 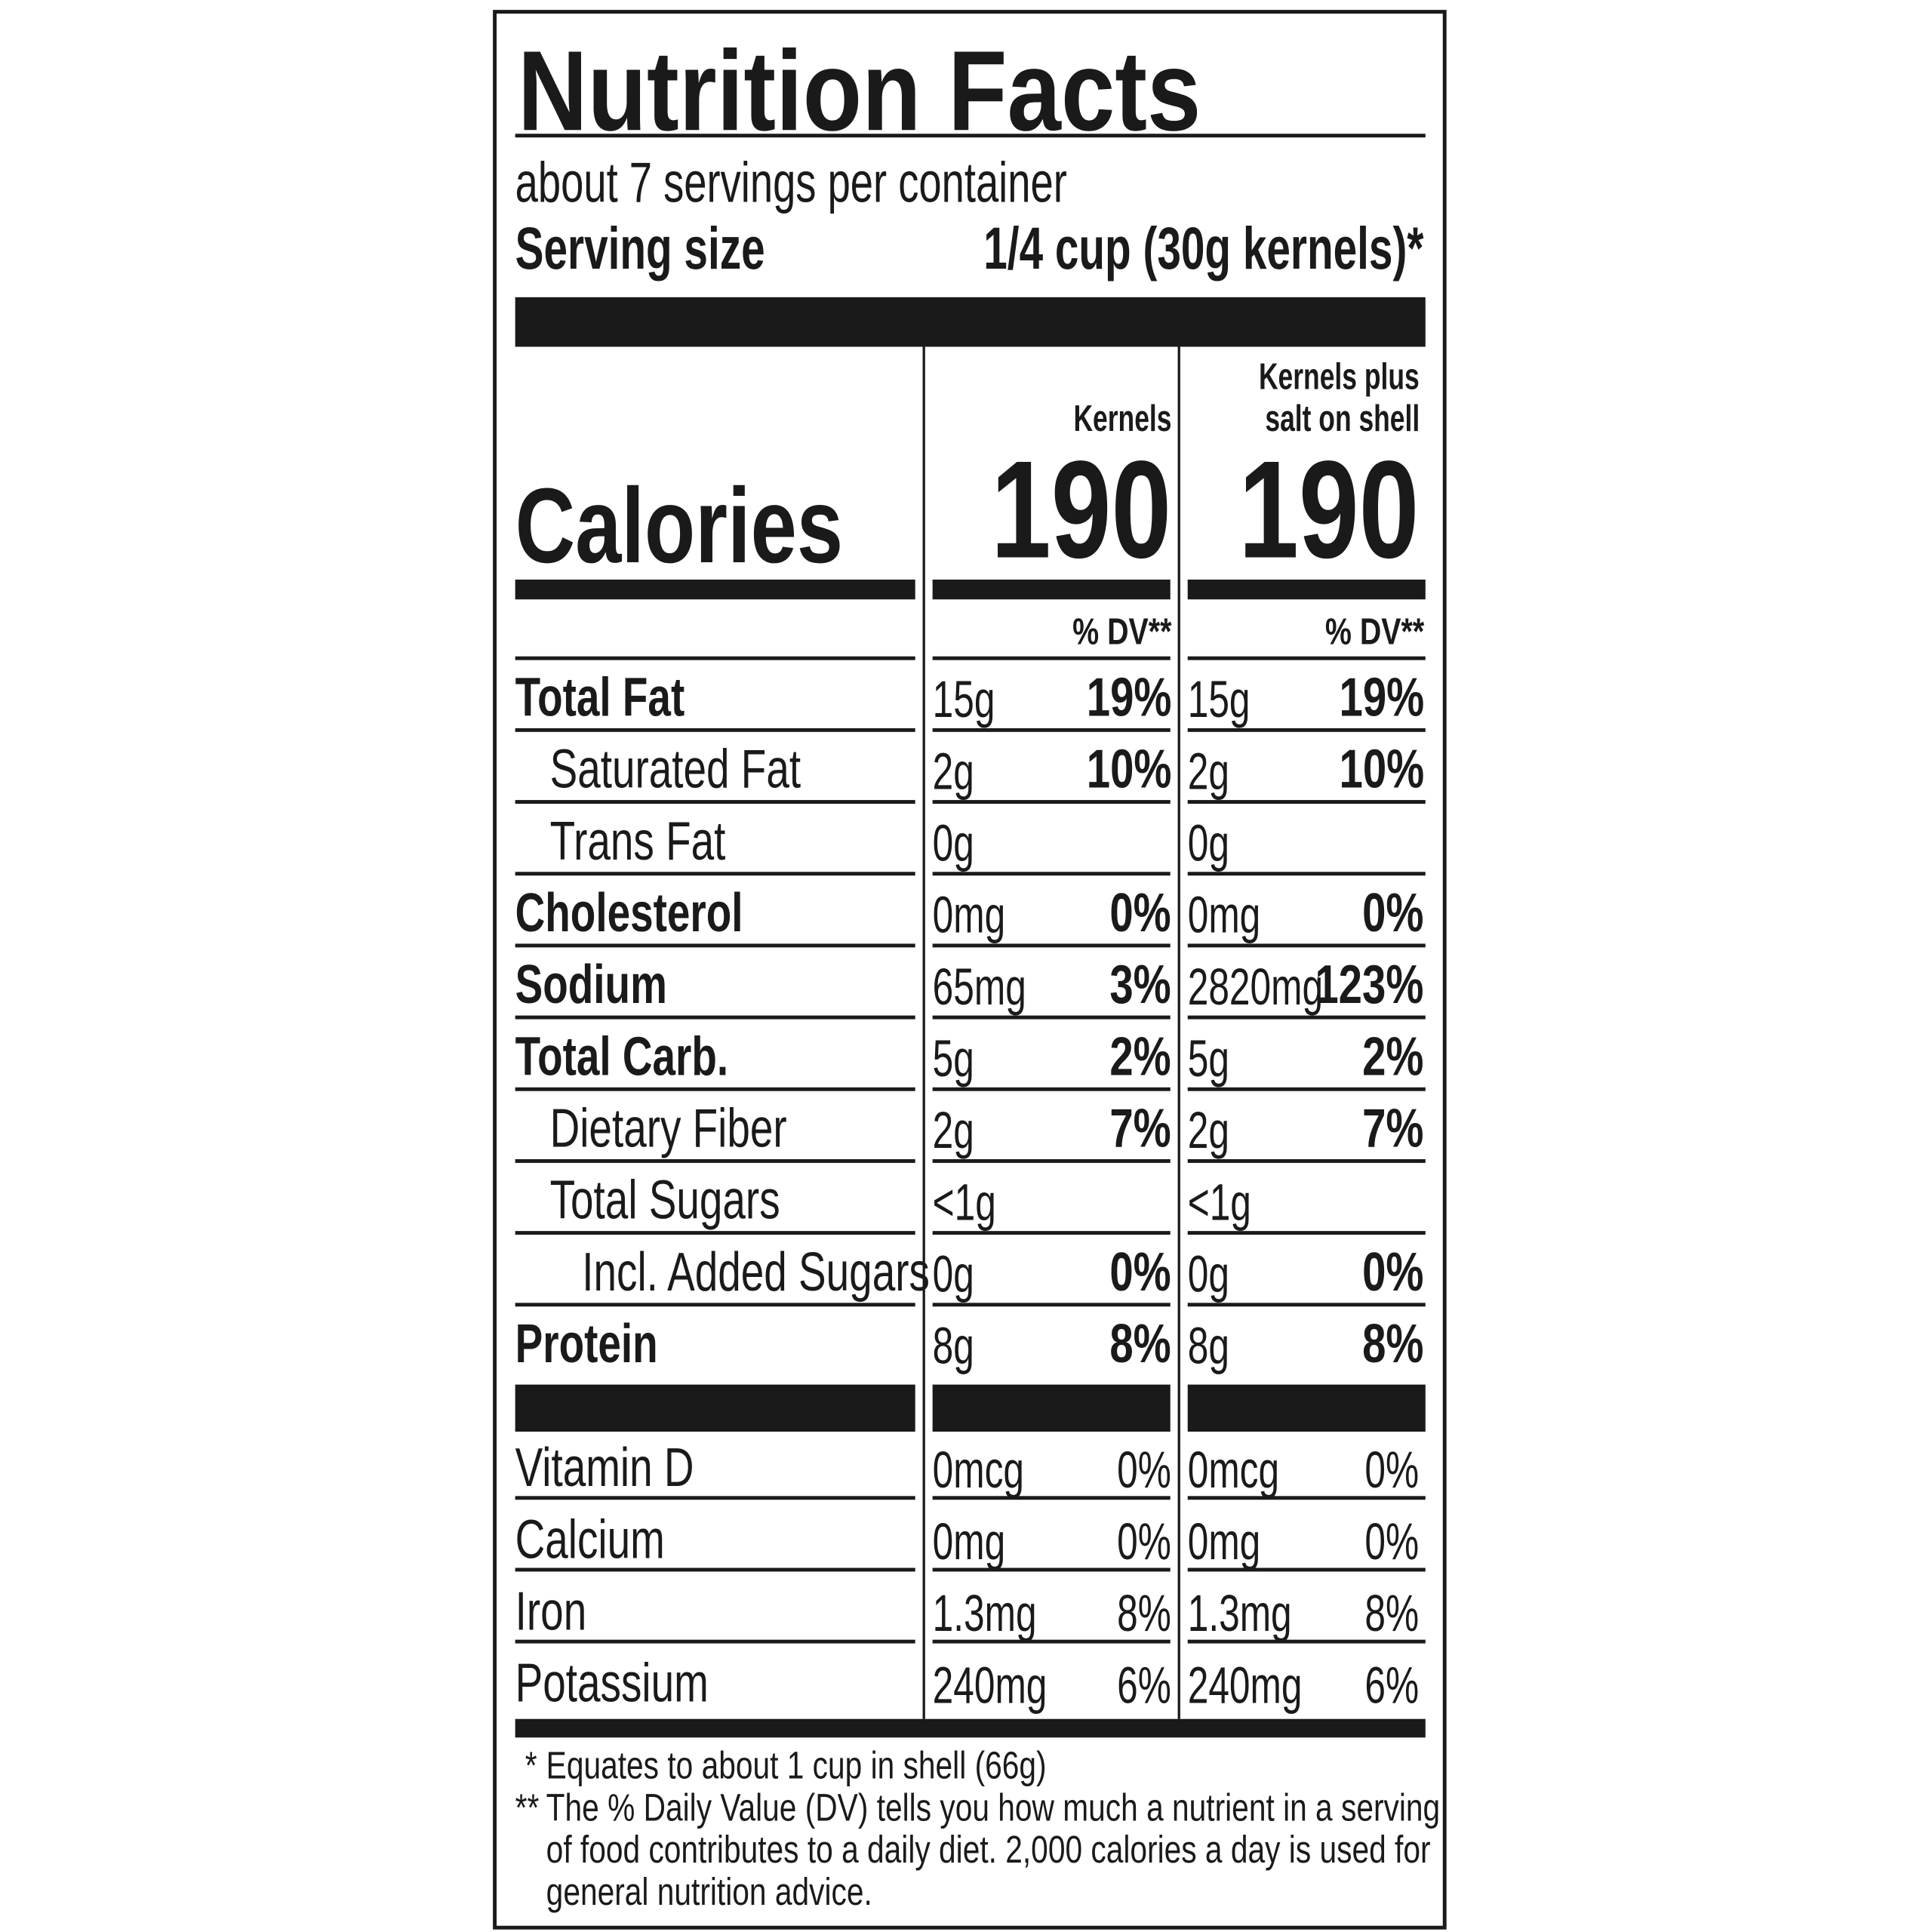 I want to click on vitamin-label: Vitamin D, so click(x=604, y=1468).